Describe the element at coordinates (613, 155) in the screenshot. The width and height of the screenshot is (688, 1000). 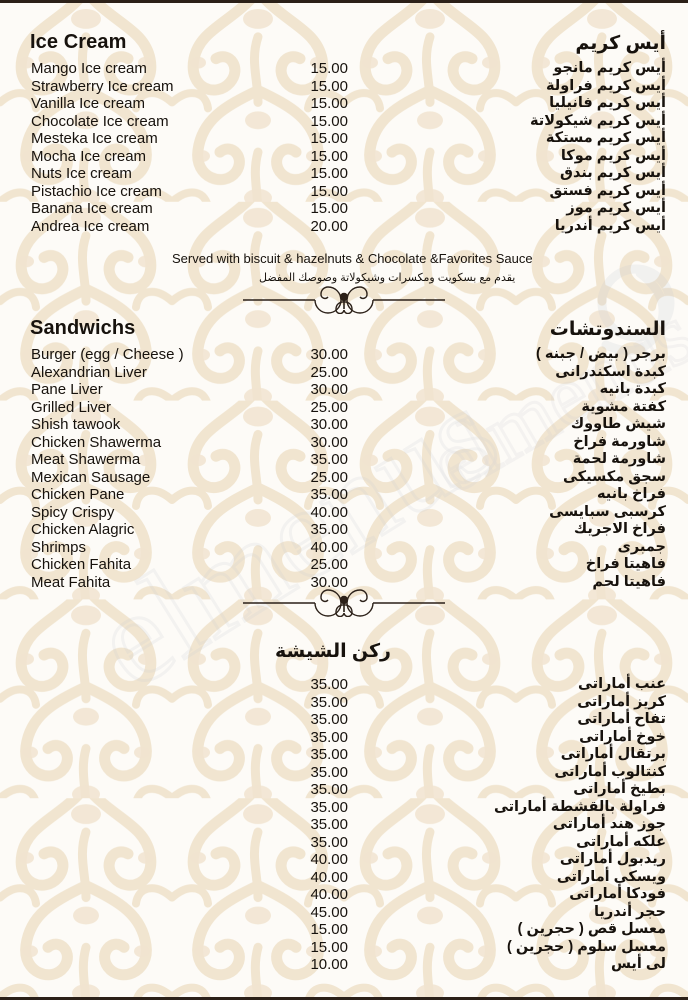
I see `ice-cream-item-name-ar-row: أيس كريم موكا` at that location.